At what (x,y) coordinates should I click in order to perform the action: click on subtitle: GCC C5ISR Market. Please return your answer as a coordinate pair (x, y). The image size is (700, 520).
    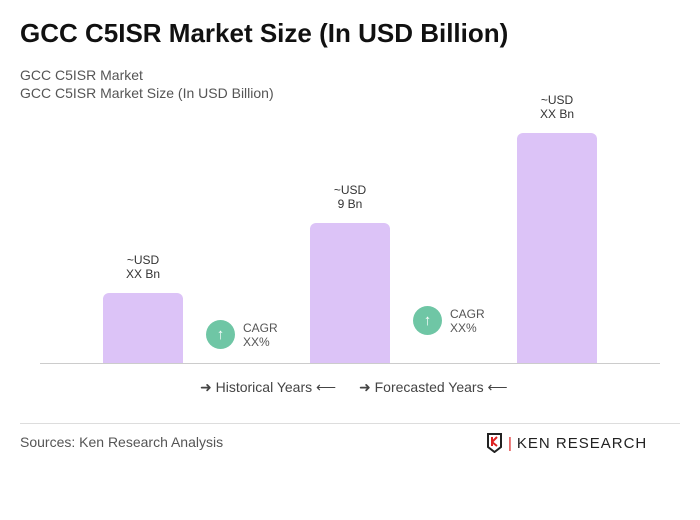
    Looking at the image, I should click on (81, 75).